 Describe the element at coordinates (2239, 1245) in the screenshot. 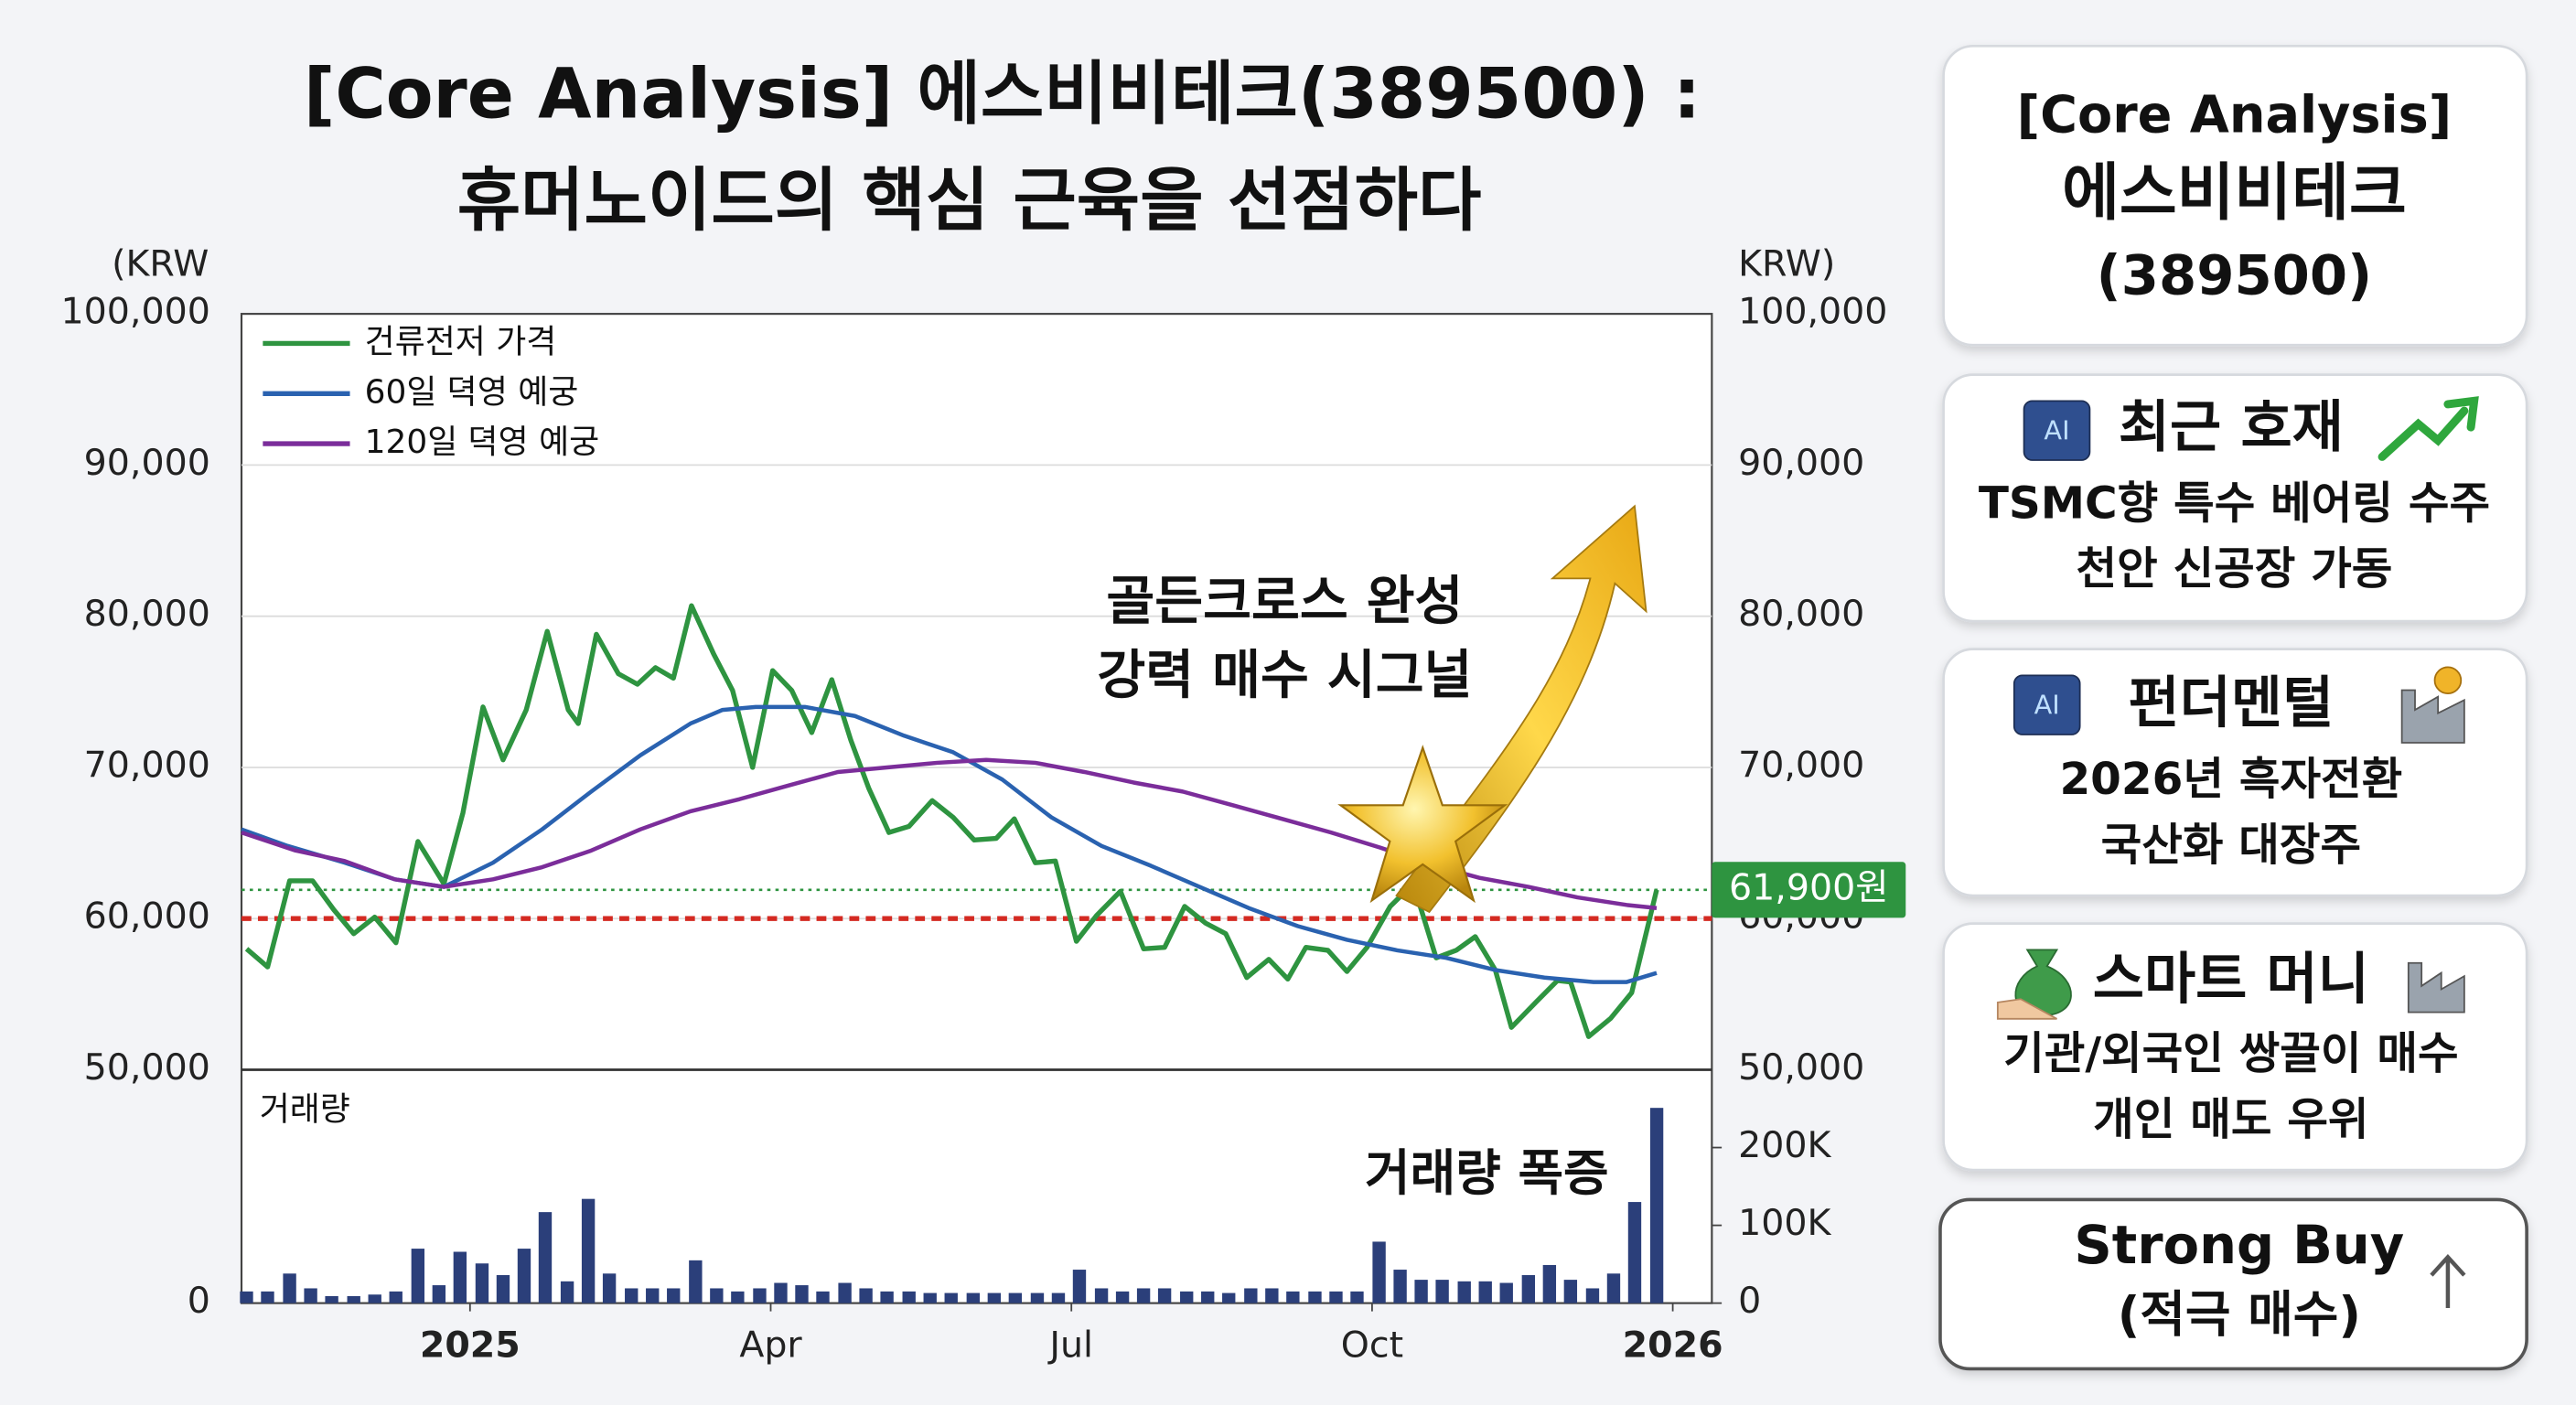

I see `recommendation: Strong Buy` at that location.